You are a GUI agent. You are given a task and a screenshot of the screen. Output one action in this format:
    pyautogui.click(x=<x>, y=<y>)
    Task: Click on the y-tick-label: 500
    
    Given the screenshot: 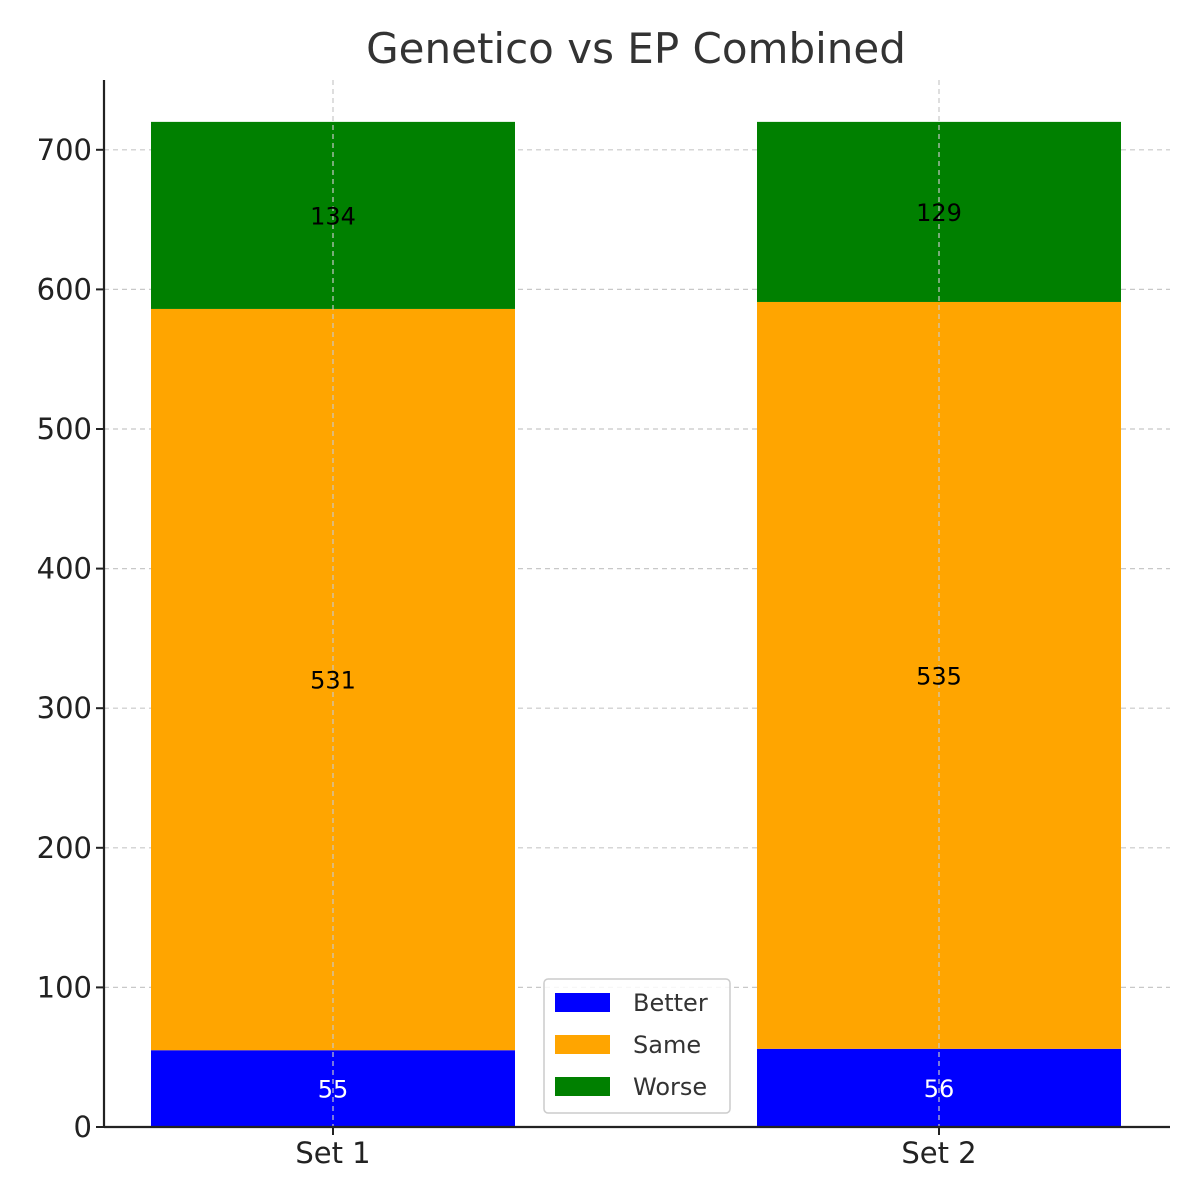 What is the action you would take?
    pyautogui.click(x=64, y=429)
    